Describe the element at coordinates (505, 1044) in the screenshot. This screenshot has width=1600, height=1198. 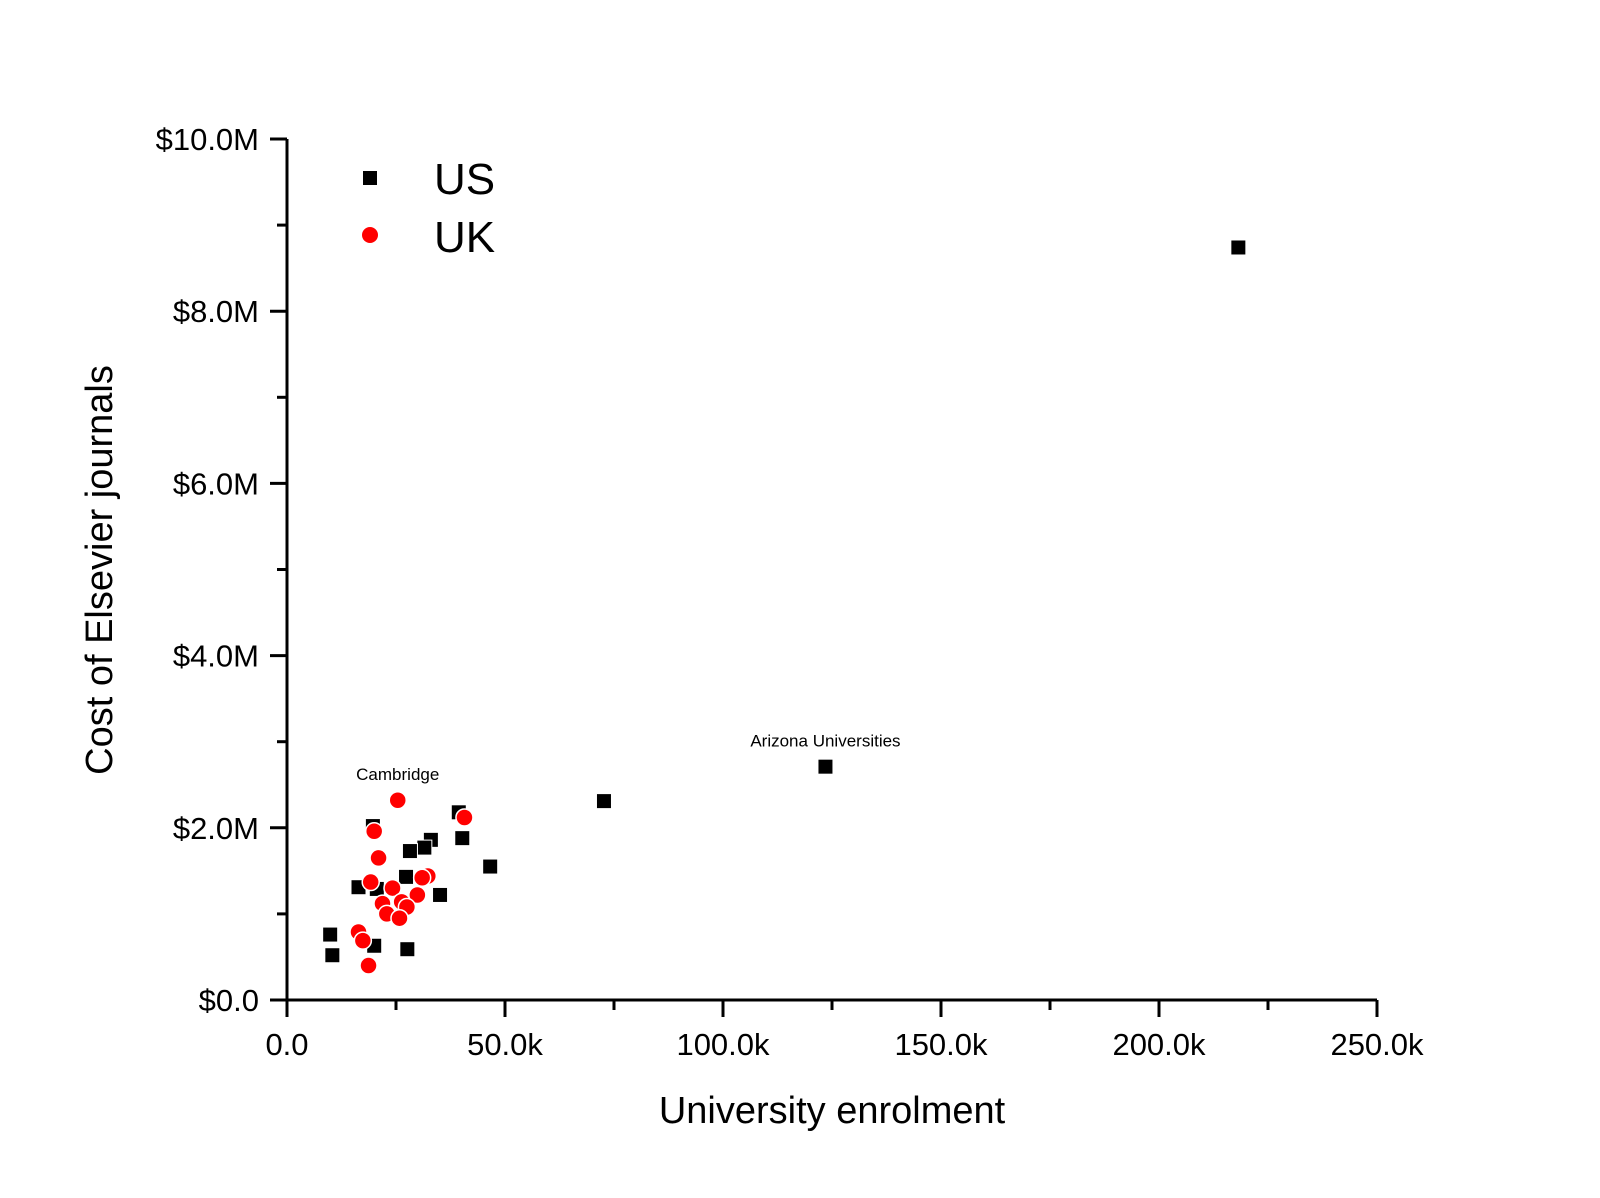
I see `x-tick-label: 50.0k` at that location.